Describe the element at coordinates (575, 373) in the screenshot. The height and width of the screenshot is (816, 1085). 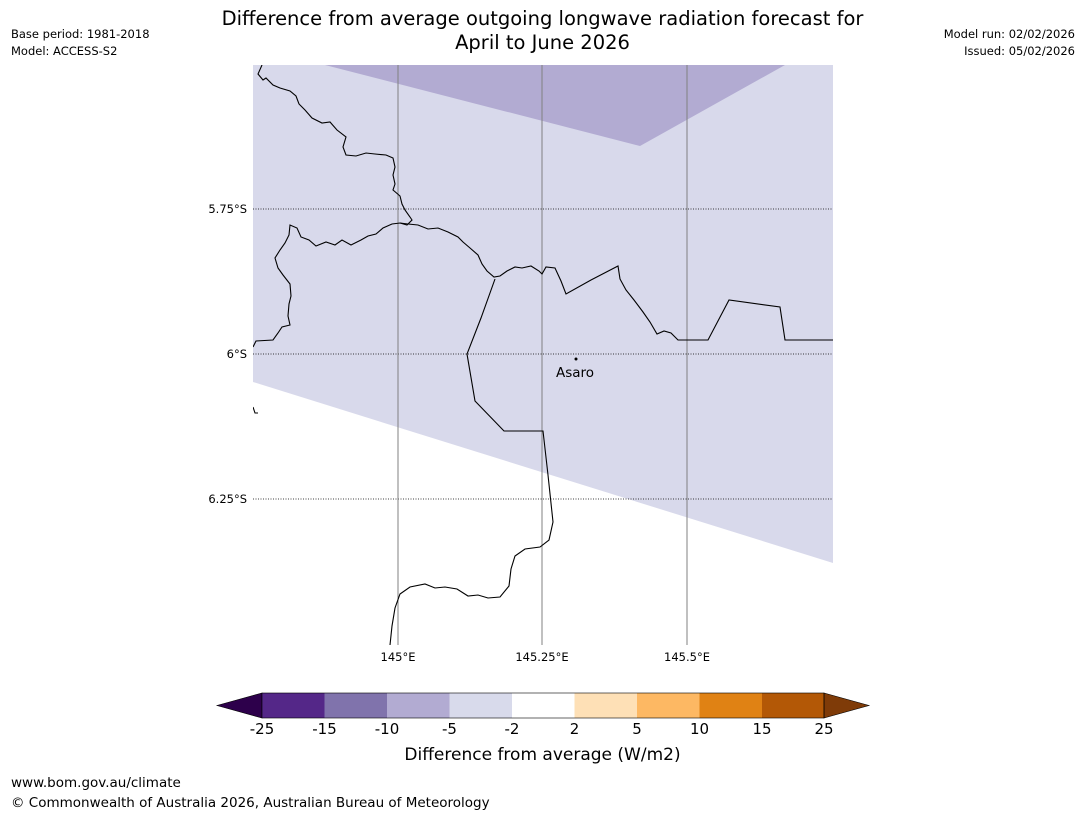
I see `place-label-asaro: Asaro` at that location.